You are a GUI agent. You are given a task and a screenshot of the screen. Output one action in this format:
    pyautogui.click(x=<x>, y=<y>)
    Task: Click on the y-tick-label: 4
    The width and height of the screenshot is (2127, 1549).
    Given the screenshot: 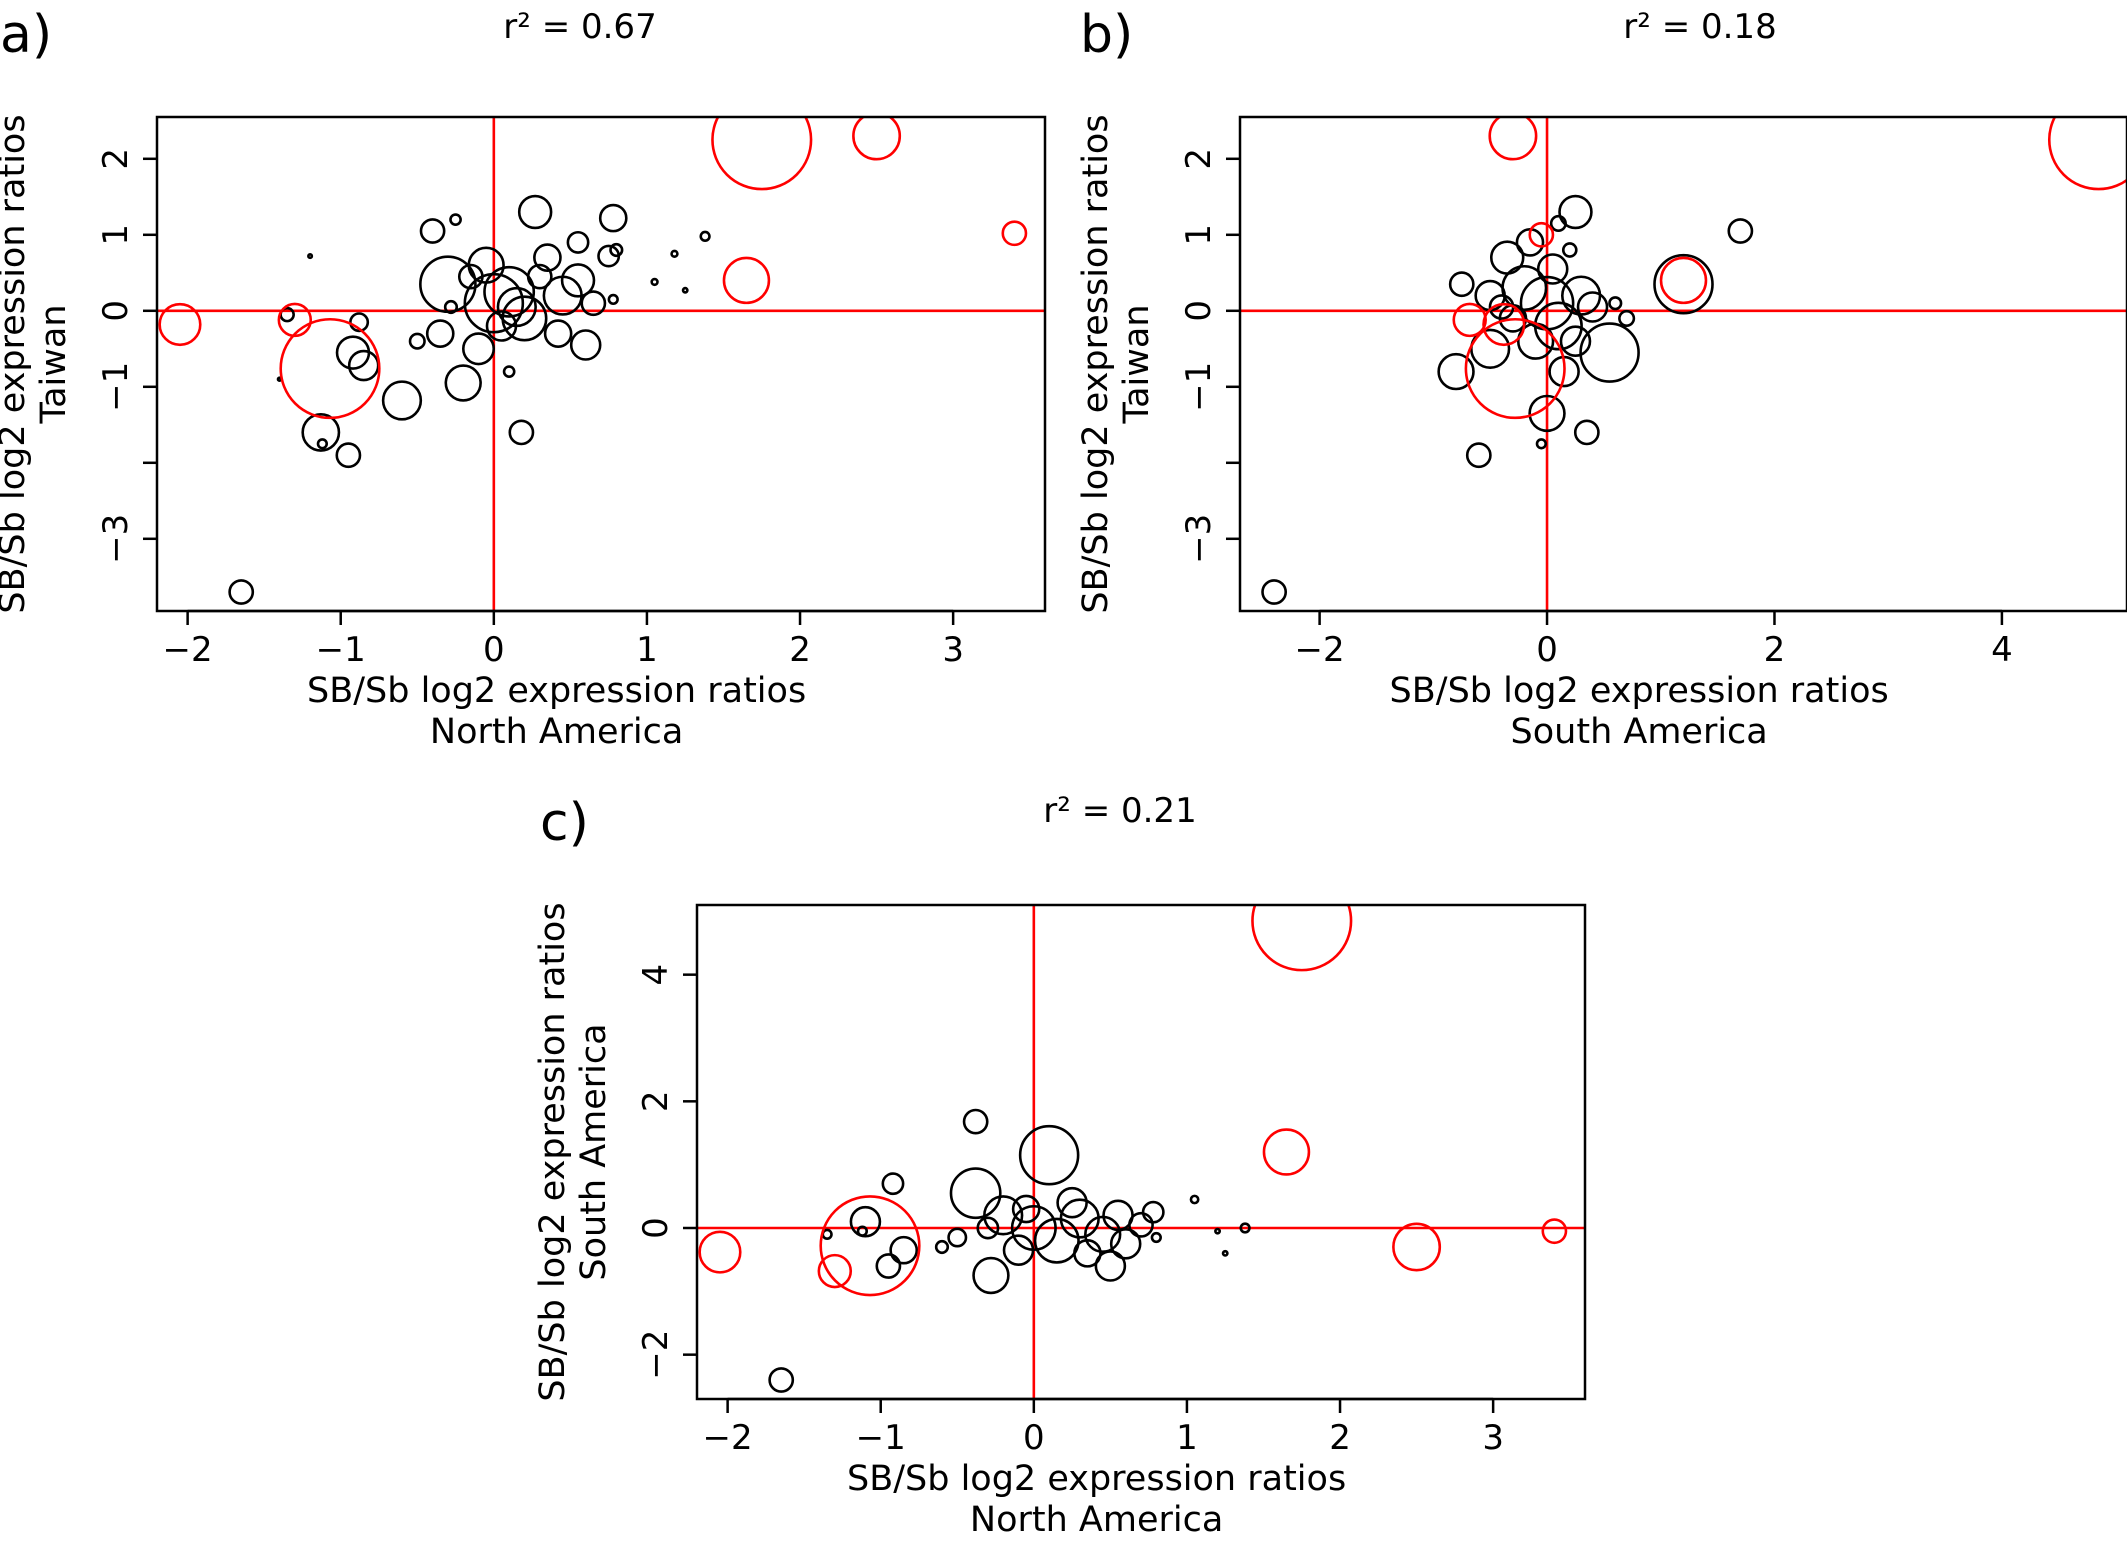 What is the action you would take?
    pyautogui.click(x=656, y=975)
    